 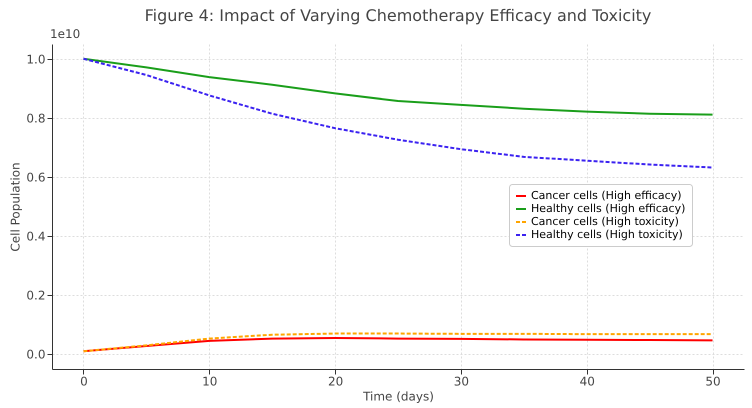 What do you see at coordinates (36, 237) in the screenshot?
I see `y-tick-label: 0.4` at bounding box center [36, 237].